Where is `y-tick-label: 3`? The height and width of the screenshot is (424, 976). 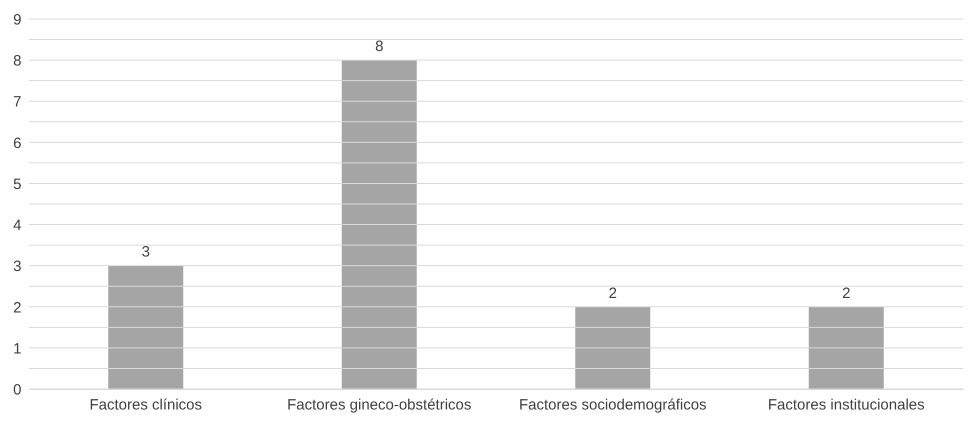 y-tick-label: 3 is located at coordinates (17, 267).